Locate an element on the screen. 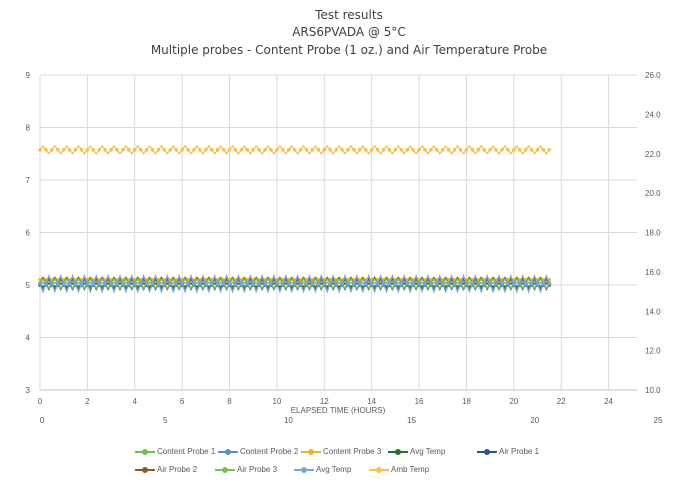  y2-tick-label: 16.0 is located at coordinates (653, 272).